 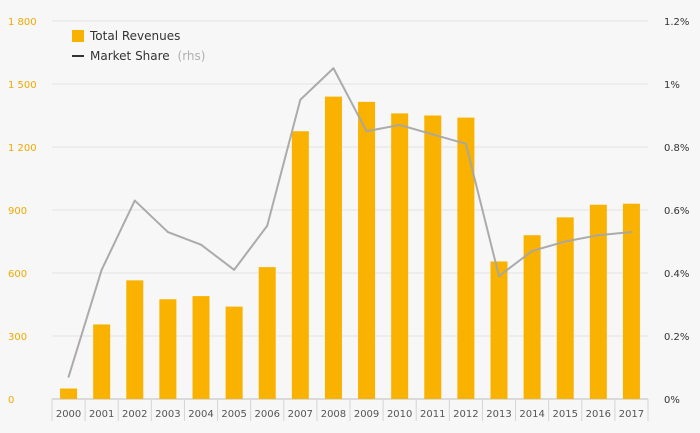 I want to click on left-axis: 0 300 600 900 1 200 1 500 1 800, so click(x=22, y=211).